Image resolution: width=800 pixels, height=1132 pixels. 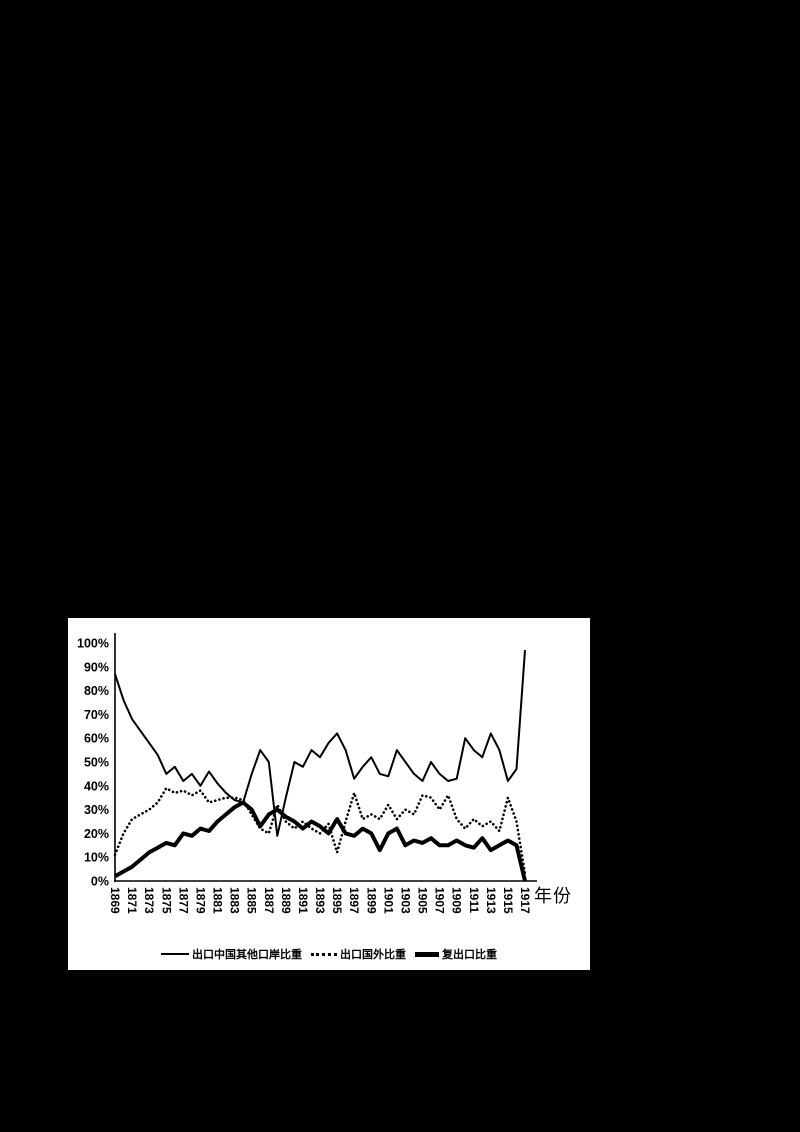 I want to click on svg-text: 60%, so click(x=96, y=739).